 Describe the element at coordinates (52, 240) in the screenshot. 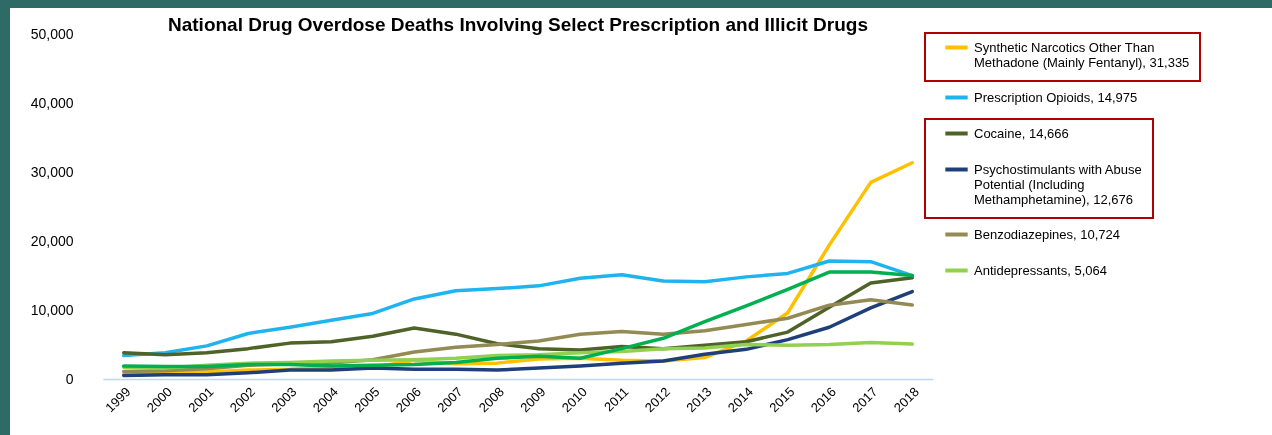

I see `y-tick-label: 20,000` at that location.